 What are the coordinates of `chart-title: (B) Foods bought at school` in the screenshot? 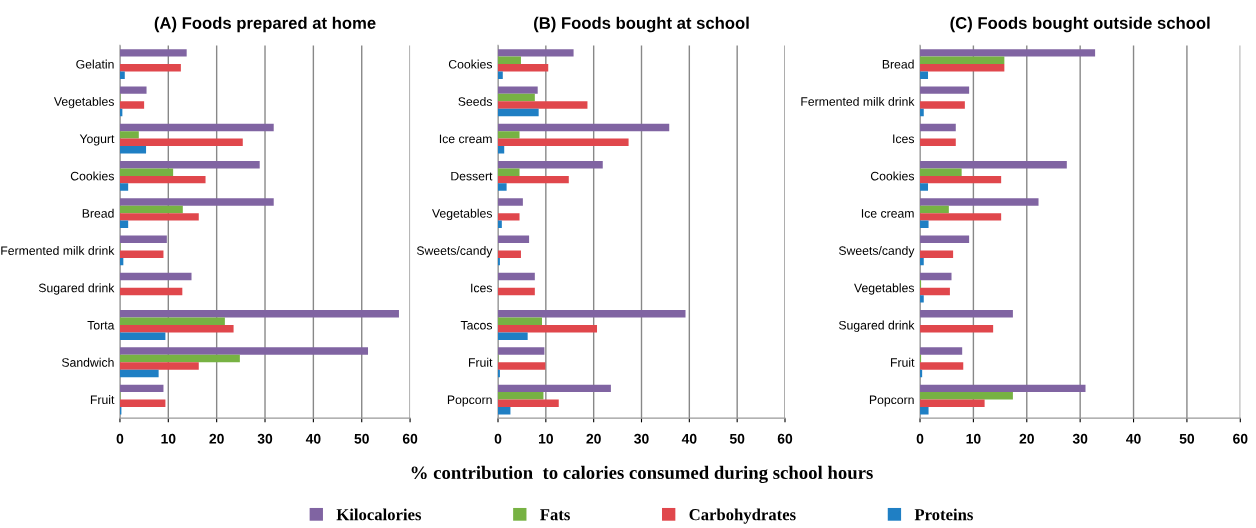 It's located at (641, 24).